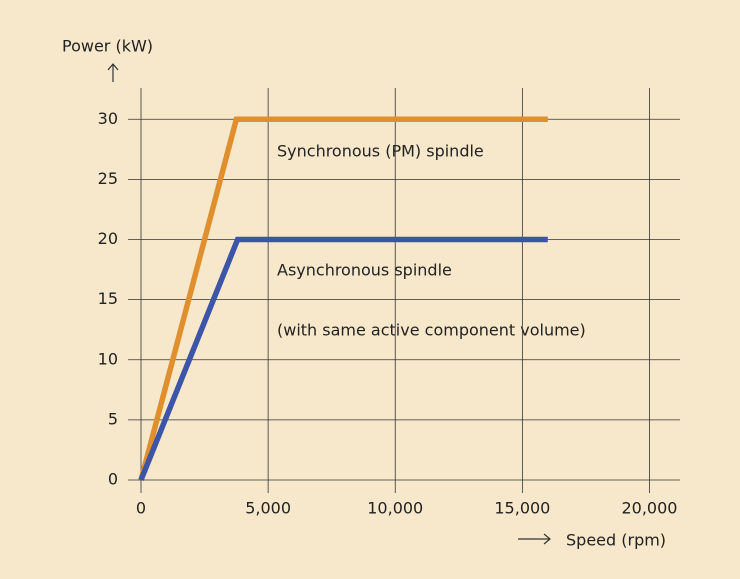 This screenshot has width=740, height=579. I want to click on x-tick-label: 15,000, so click(522, 508).